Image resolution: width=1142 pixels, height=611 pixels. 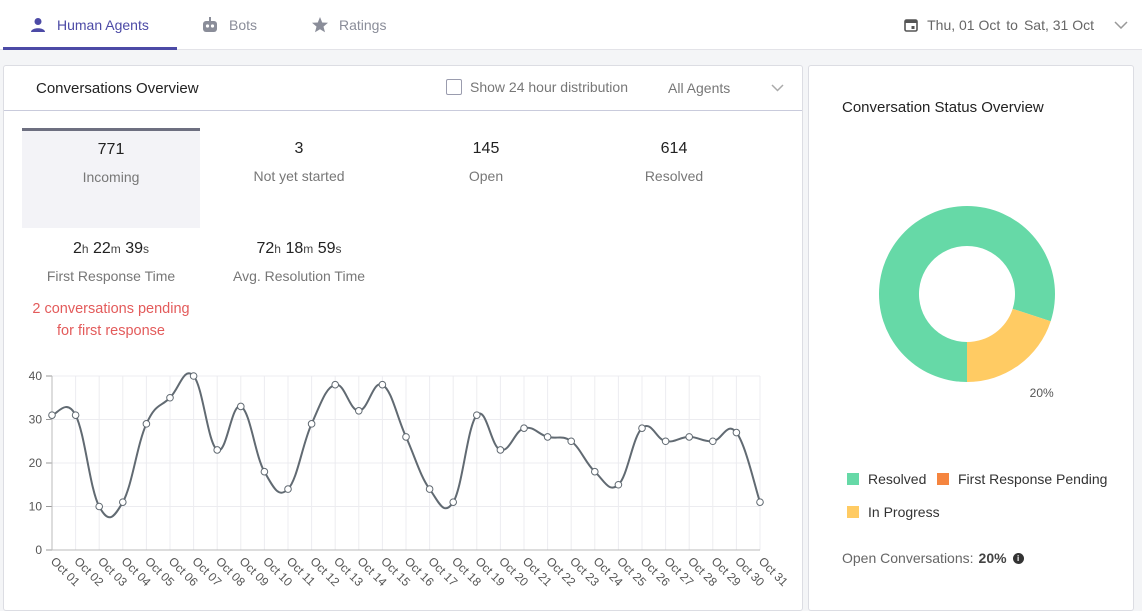 What do you see at coordinates (486, 148) in the screenshot?
I see `metric-value: 145` at bounding box center [486, 148].